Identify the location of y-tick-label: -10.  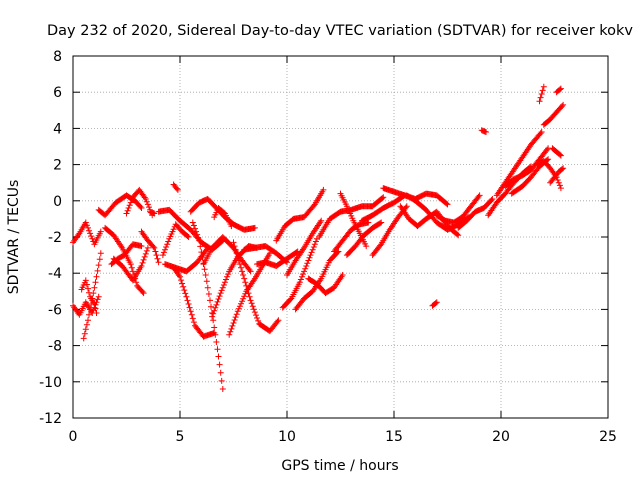
(50, 383).